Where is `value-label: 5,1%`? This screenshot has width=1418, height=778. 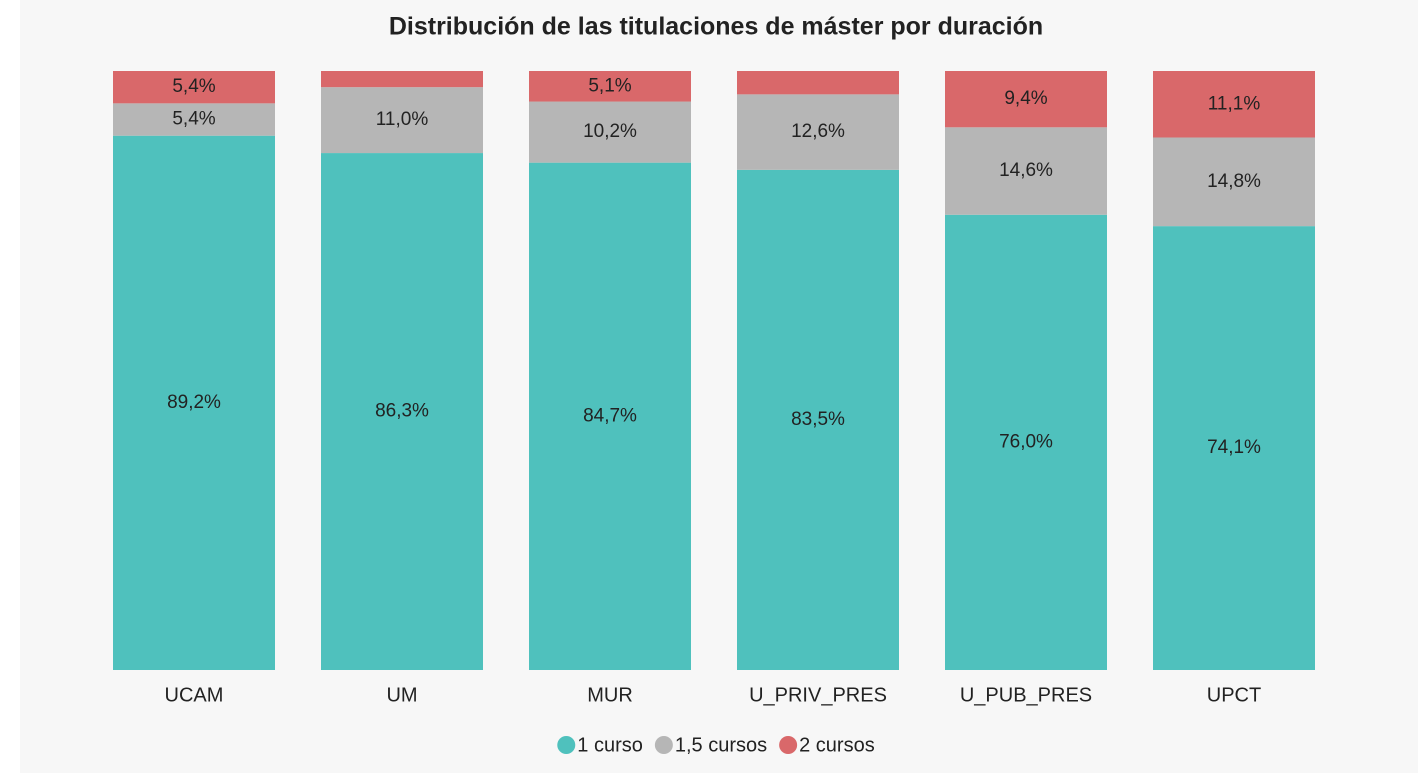
value-label: 5,1% is located at coordinates (609, 85).